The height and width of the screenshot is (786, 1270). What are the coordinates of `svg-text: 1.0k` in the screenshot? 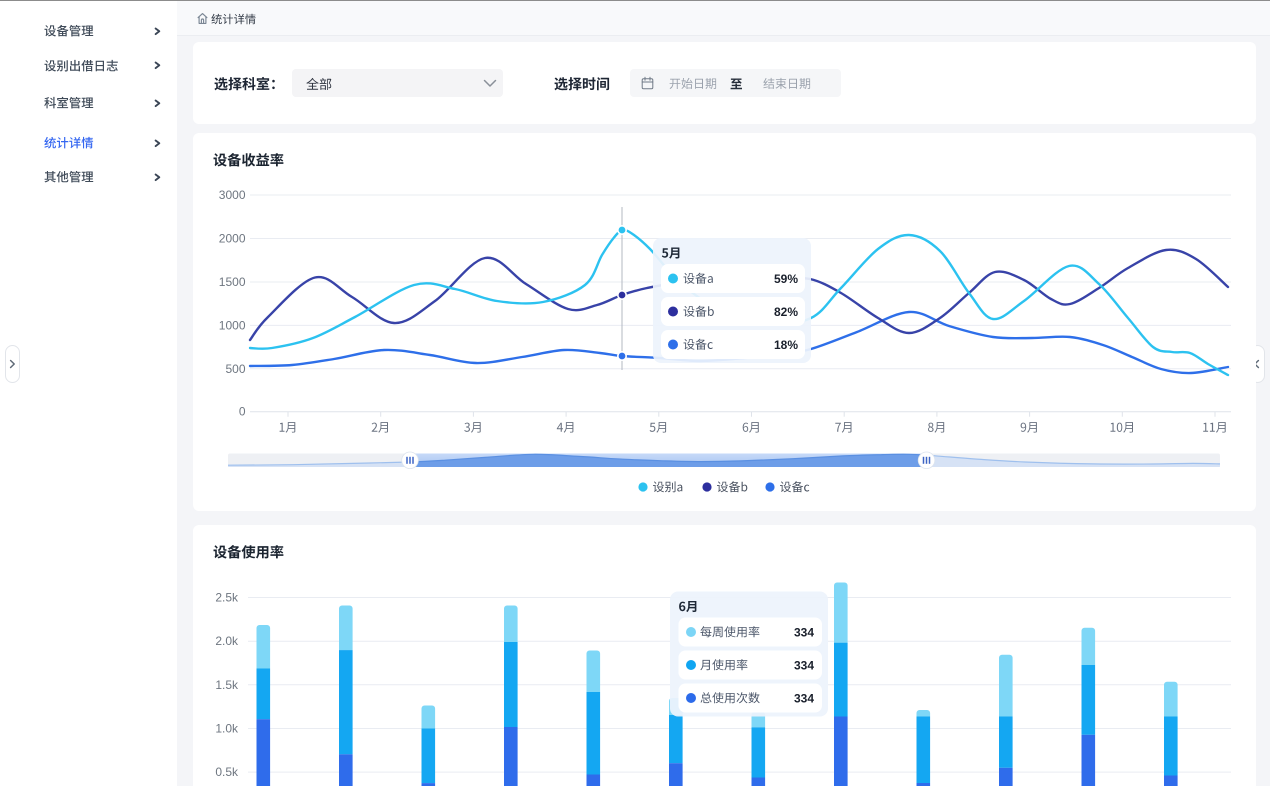 It's located at (227, 728).